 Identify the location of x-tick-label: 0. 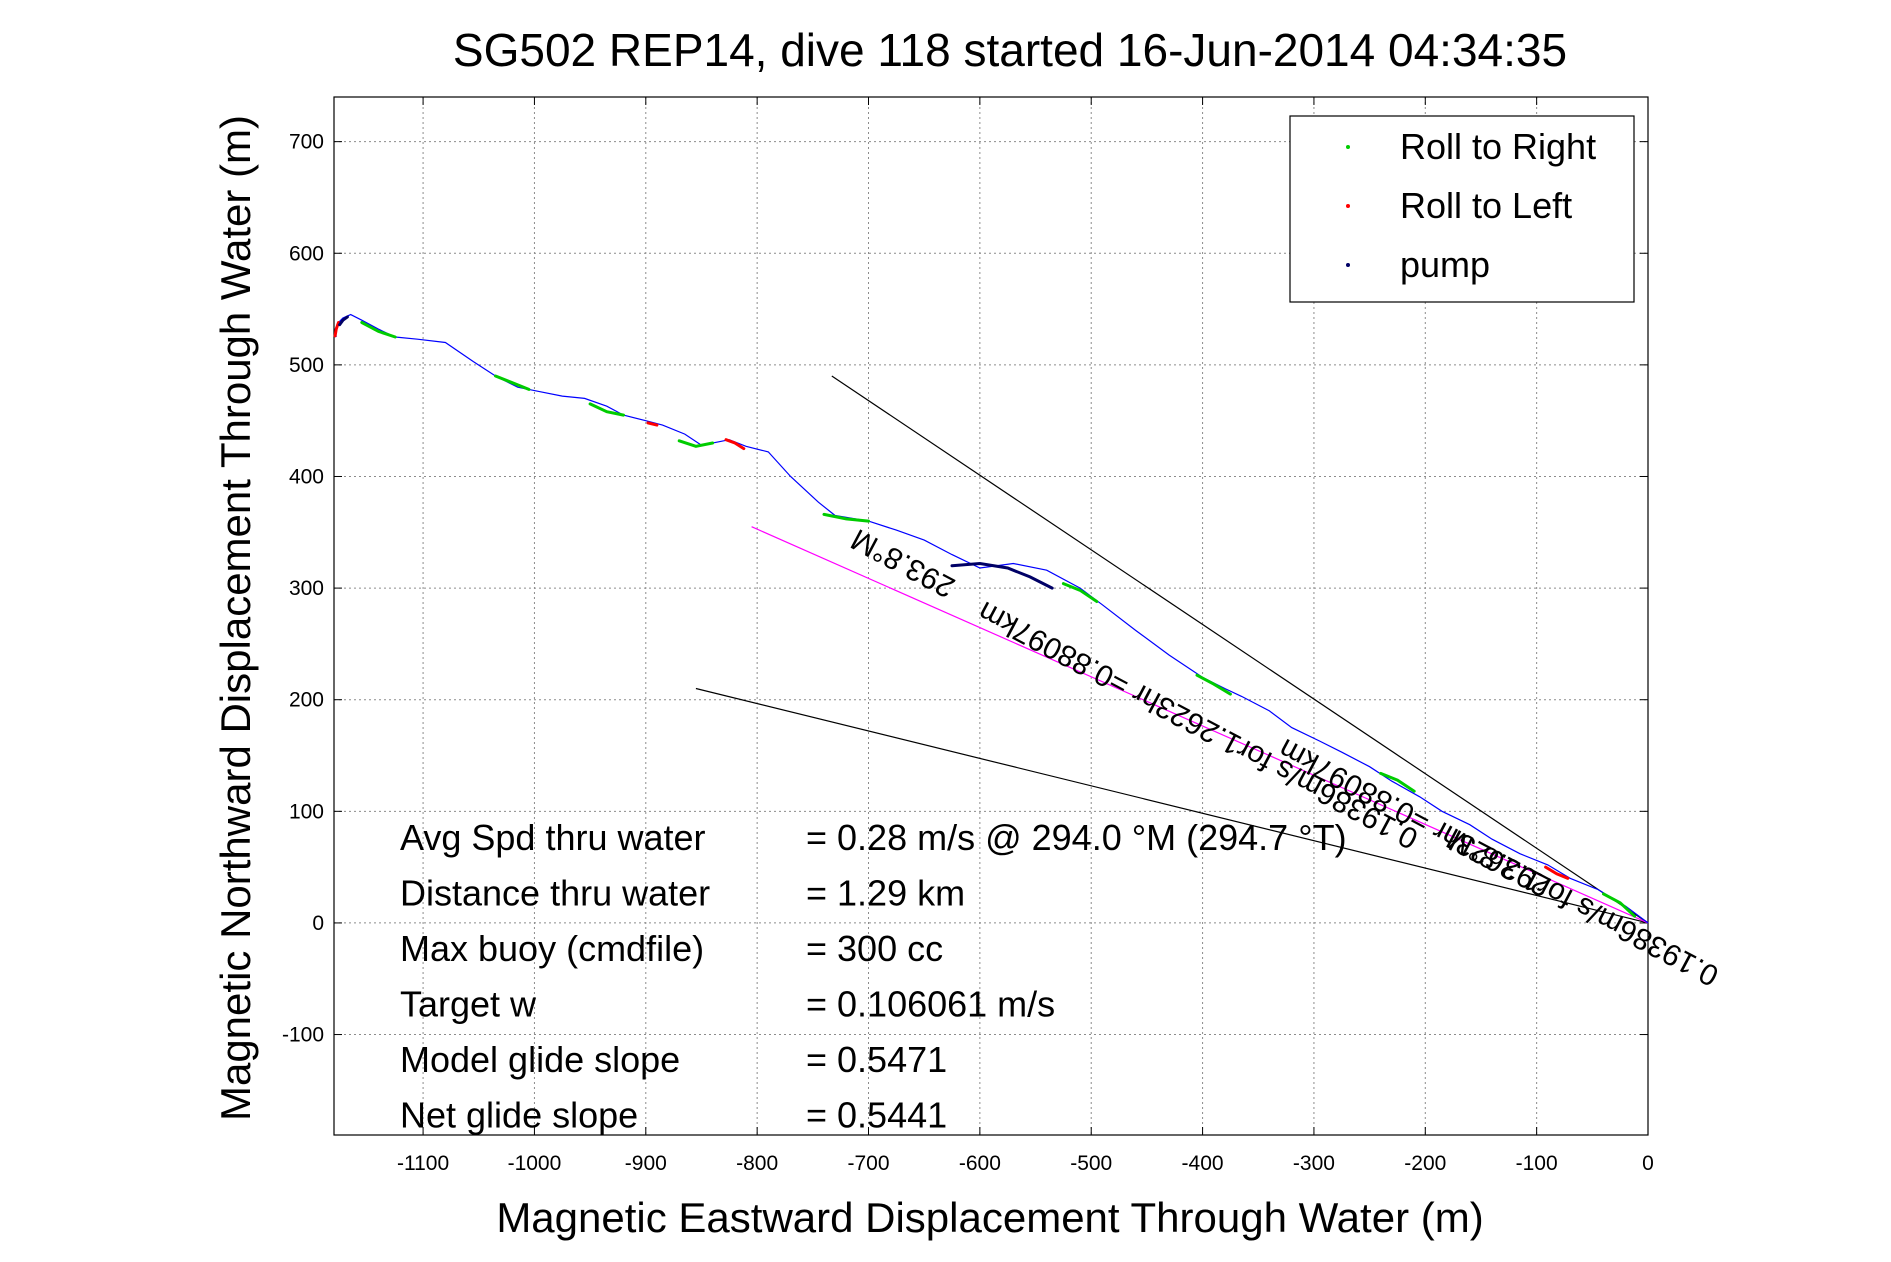
(1648, 1163).